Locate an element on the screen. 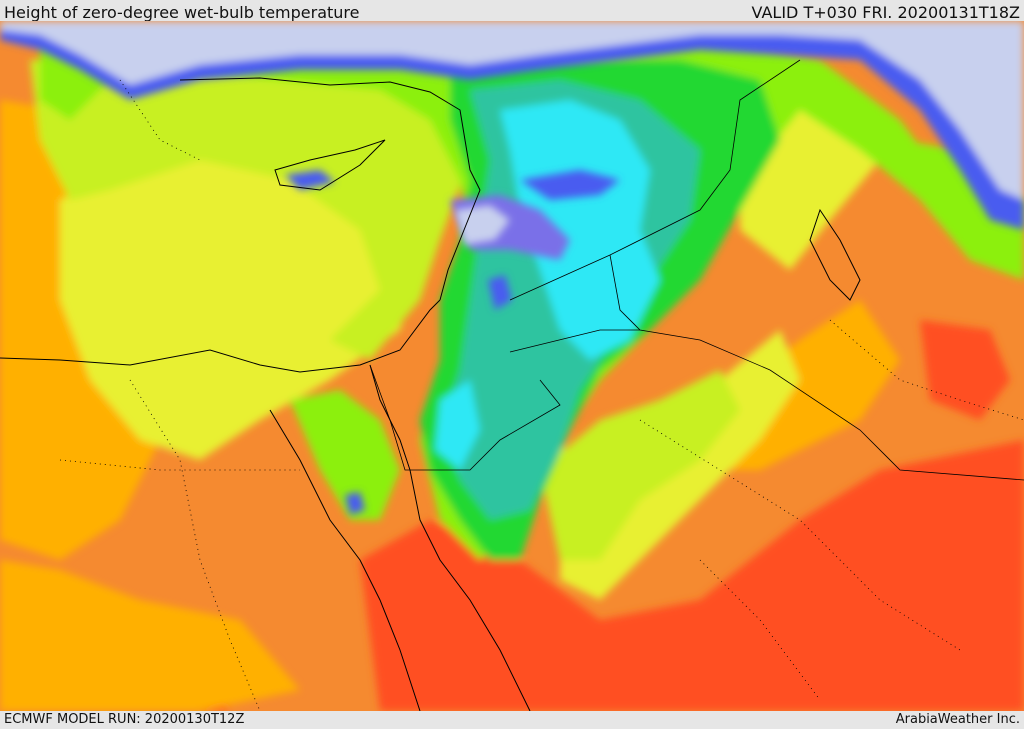  cyan-zone-south is located at coordinates (457, 425).